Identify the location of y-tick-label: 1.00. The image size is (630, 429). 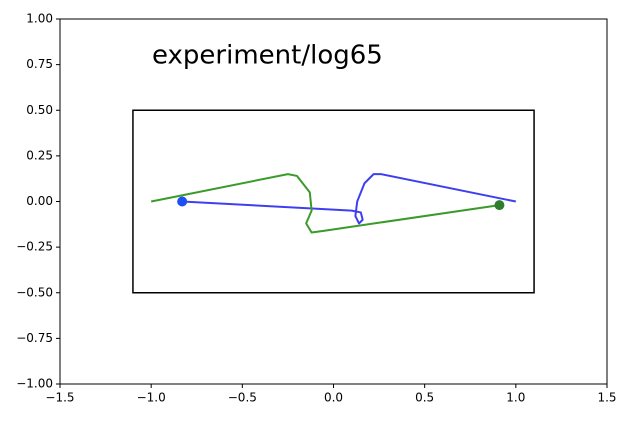
(39, 19).